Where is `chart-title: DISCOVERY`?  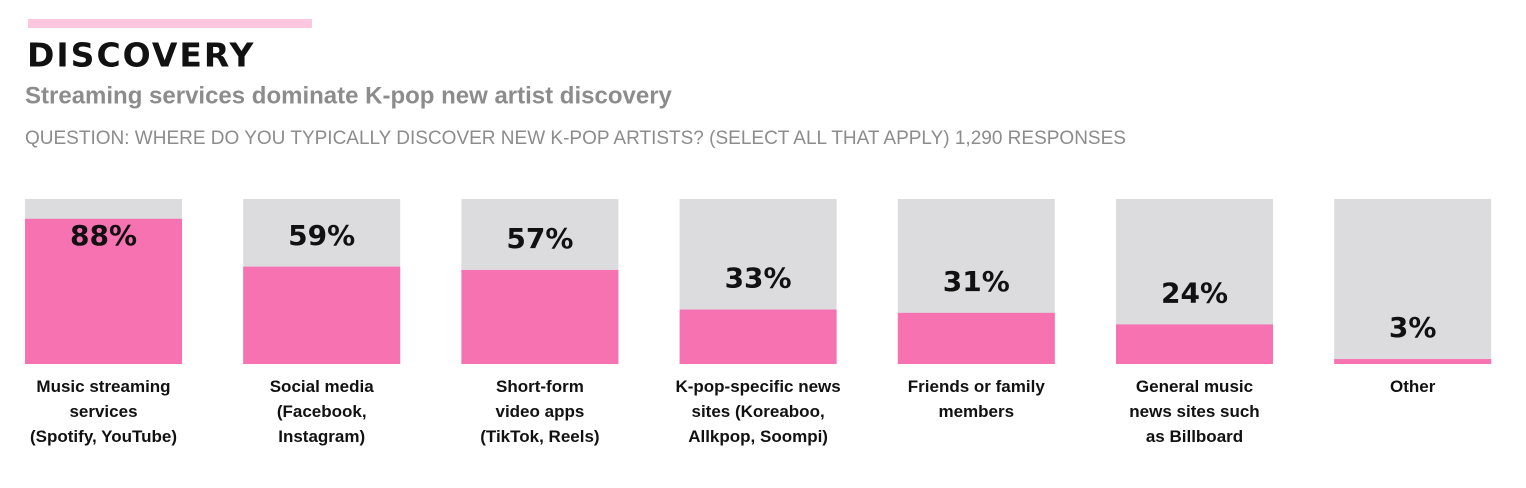
chart-title: DISCOVERY is located at coordinates (141, 55).